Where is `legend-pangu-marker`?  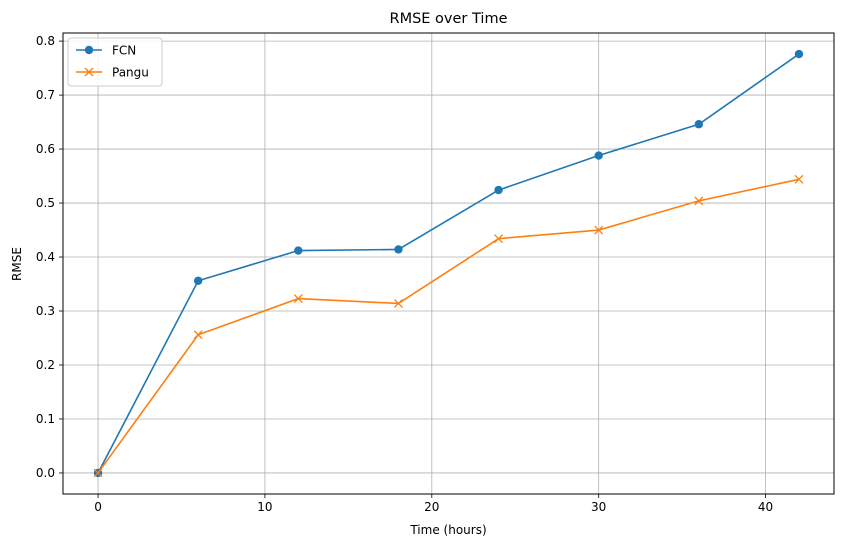
legend-pangu-marker is located at coordinates (89, 72).